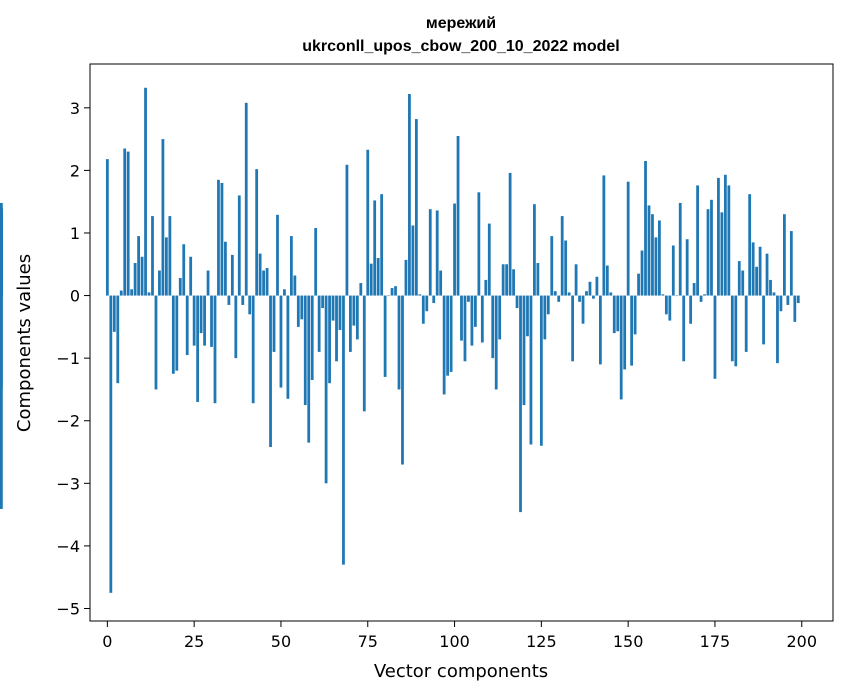  Describe the element at coordinates (68, 608) in the screenshot. I see `y-tick-label--5: −5` at that location.